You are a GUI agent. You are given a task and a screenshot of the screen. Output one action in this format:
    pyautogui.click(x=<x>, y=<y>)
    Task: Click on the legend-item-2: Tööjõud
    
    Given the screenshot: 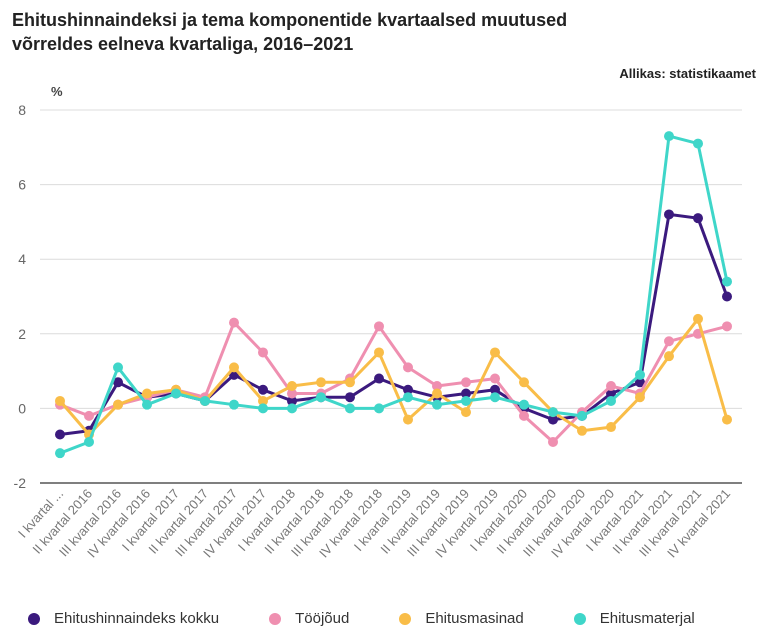 What is the action you would take?
    pyautogui.click(x=309, y=618)
    